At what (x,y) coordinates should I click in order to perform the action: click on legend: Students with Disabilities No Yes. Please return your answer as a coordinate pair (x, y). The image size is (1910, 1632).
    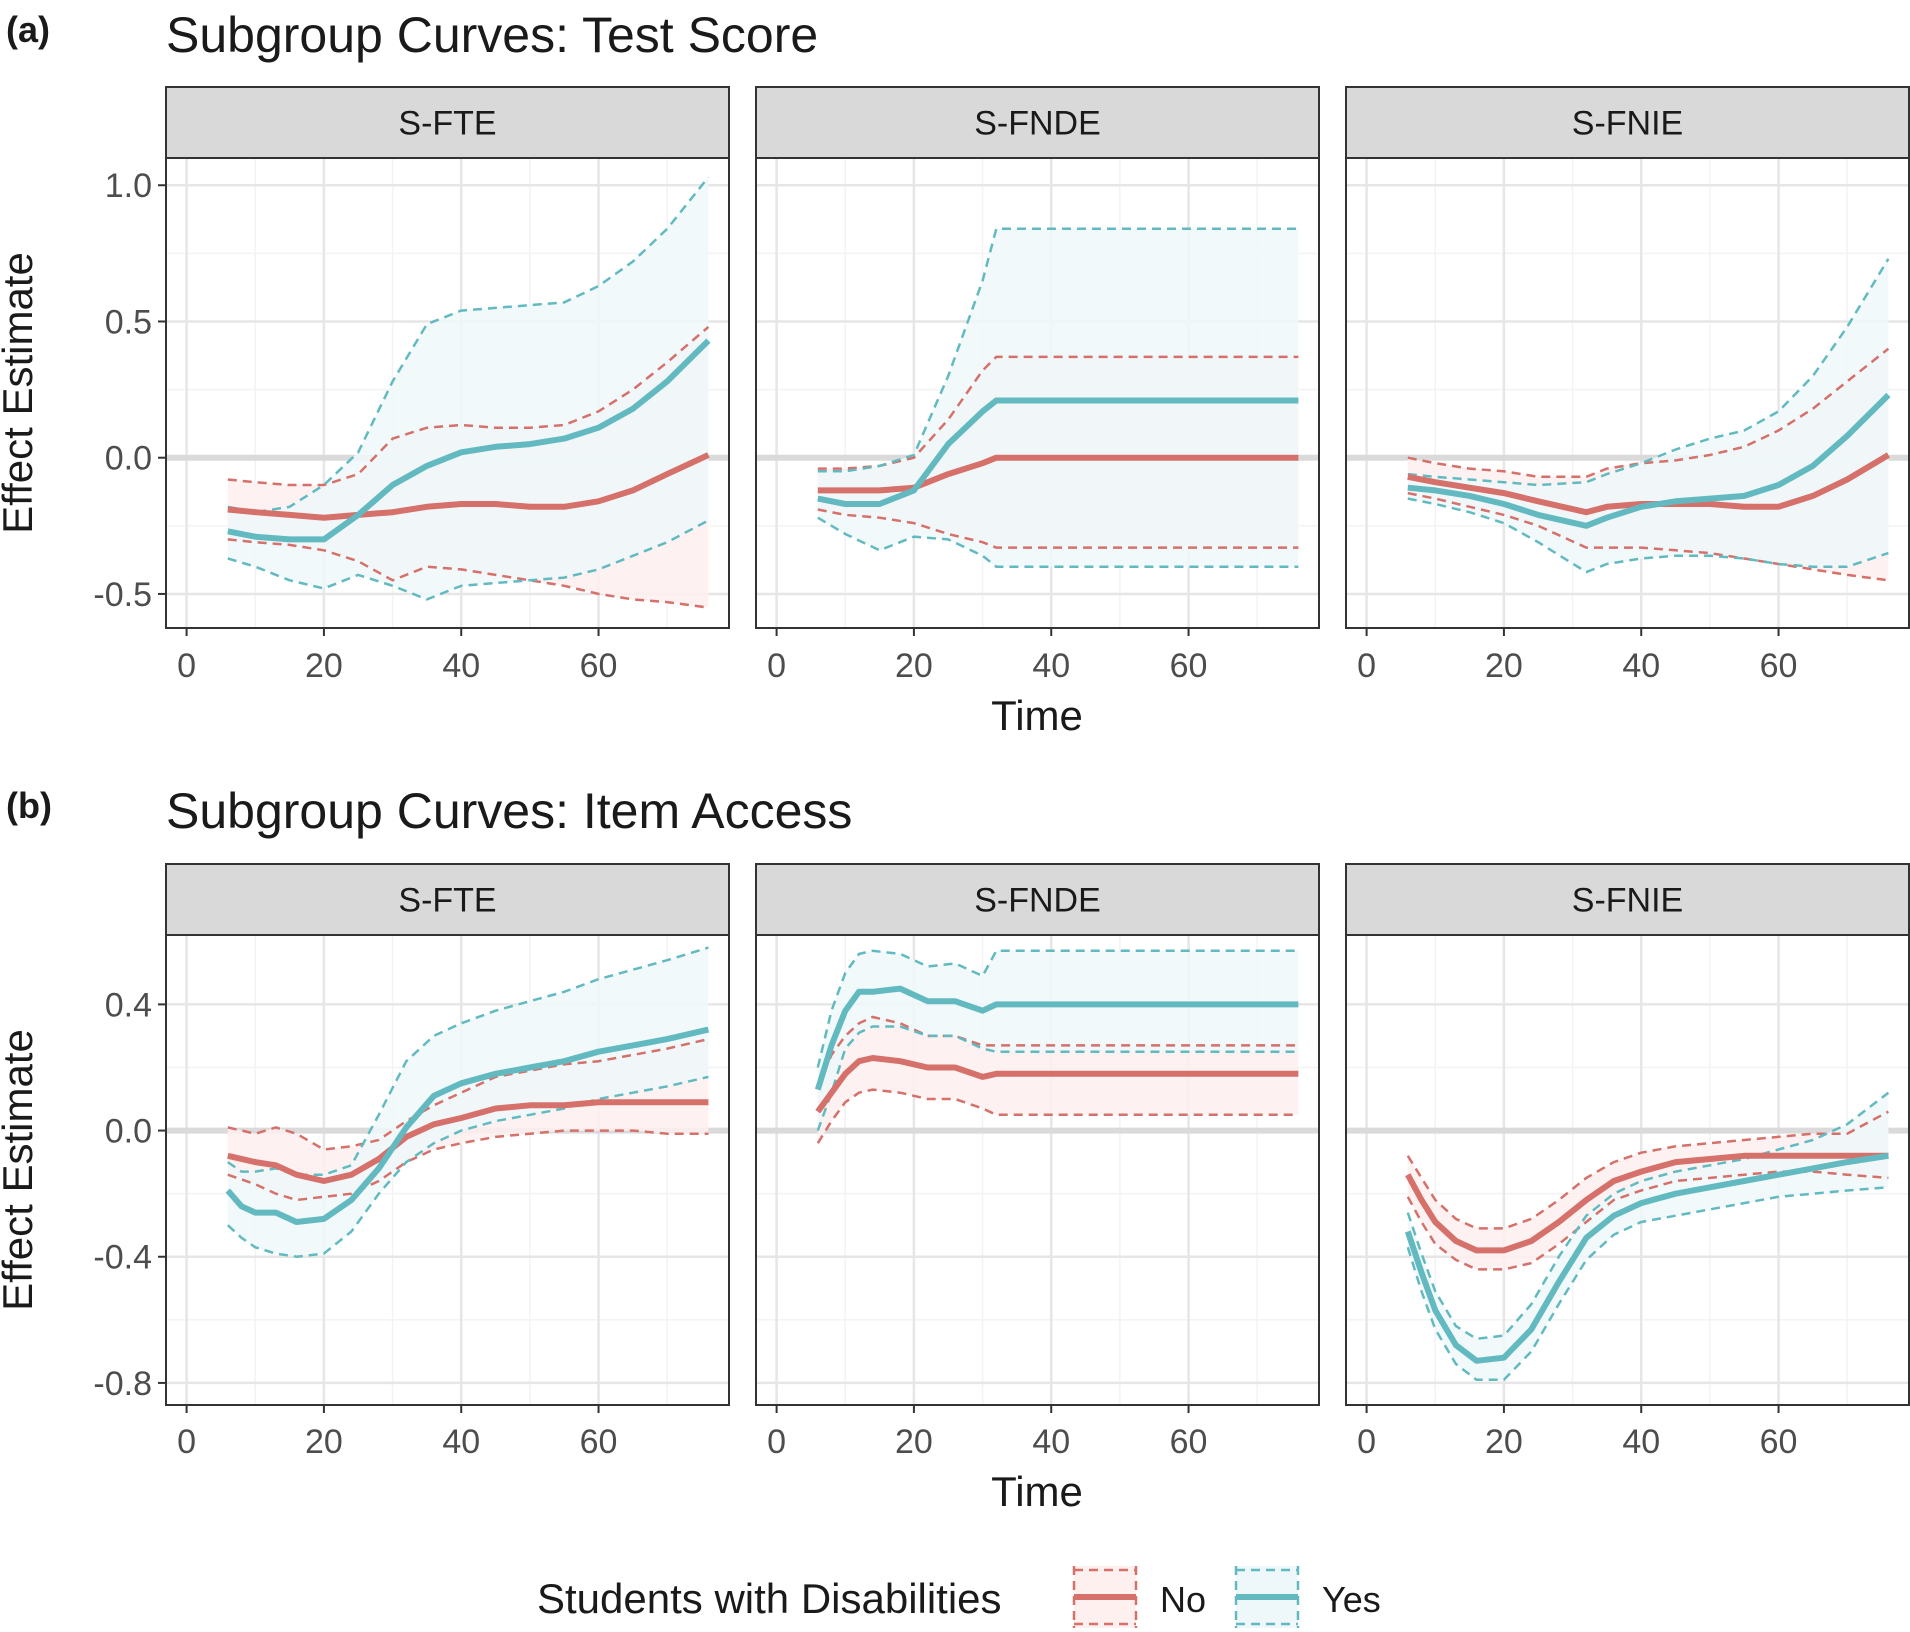
    Looking at the image, I should click on (959, 1597).